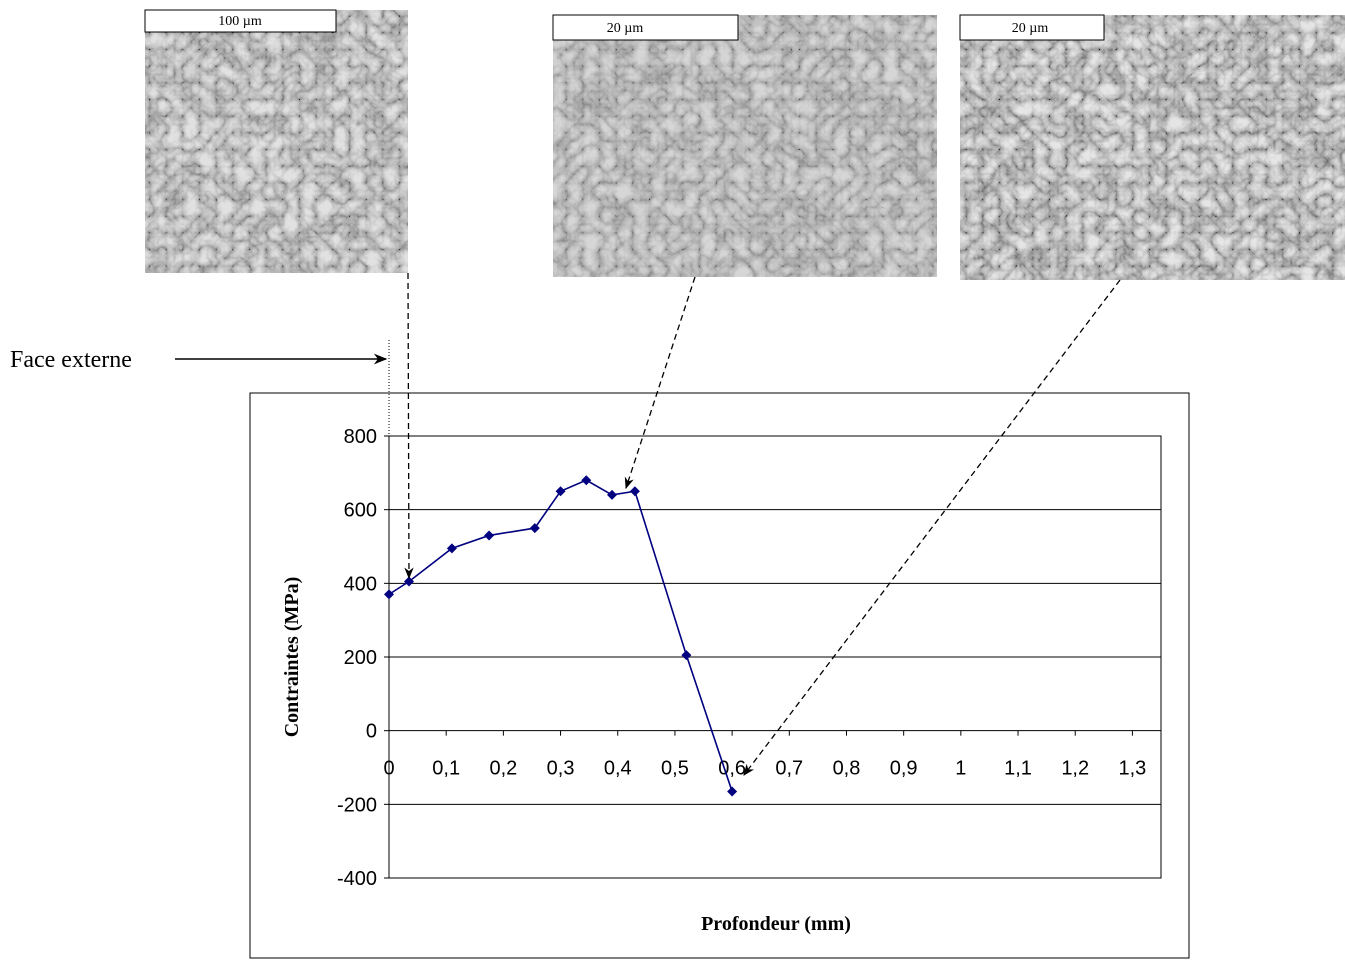 This screenshot has width=1345, height=965. Describe the element at coordinates (371, 732) in the screenshot. I see `y-tick-label: 0` at that location.